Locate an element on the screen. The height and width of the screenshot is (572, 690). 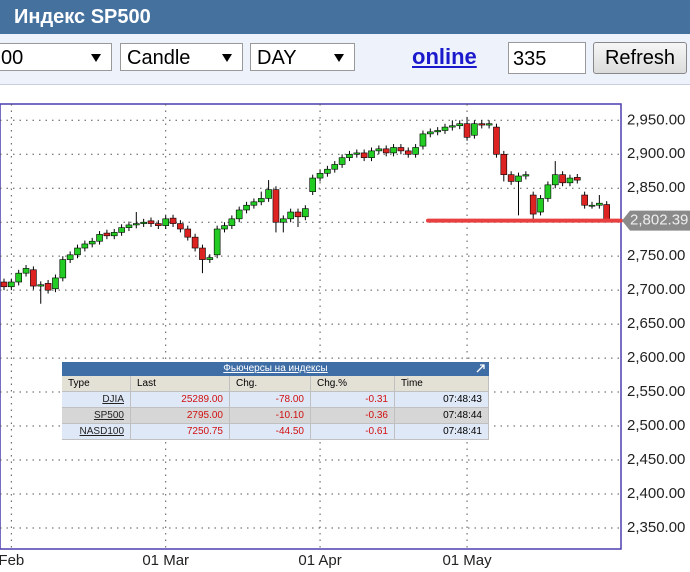
x-tick-label: 01 Apr is located at coordinates (319, 560).